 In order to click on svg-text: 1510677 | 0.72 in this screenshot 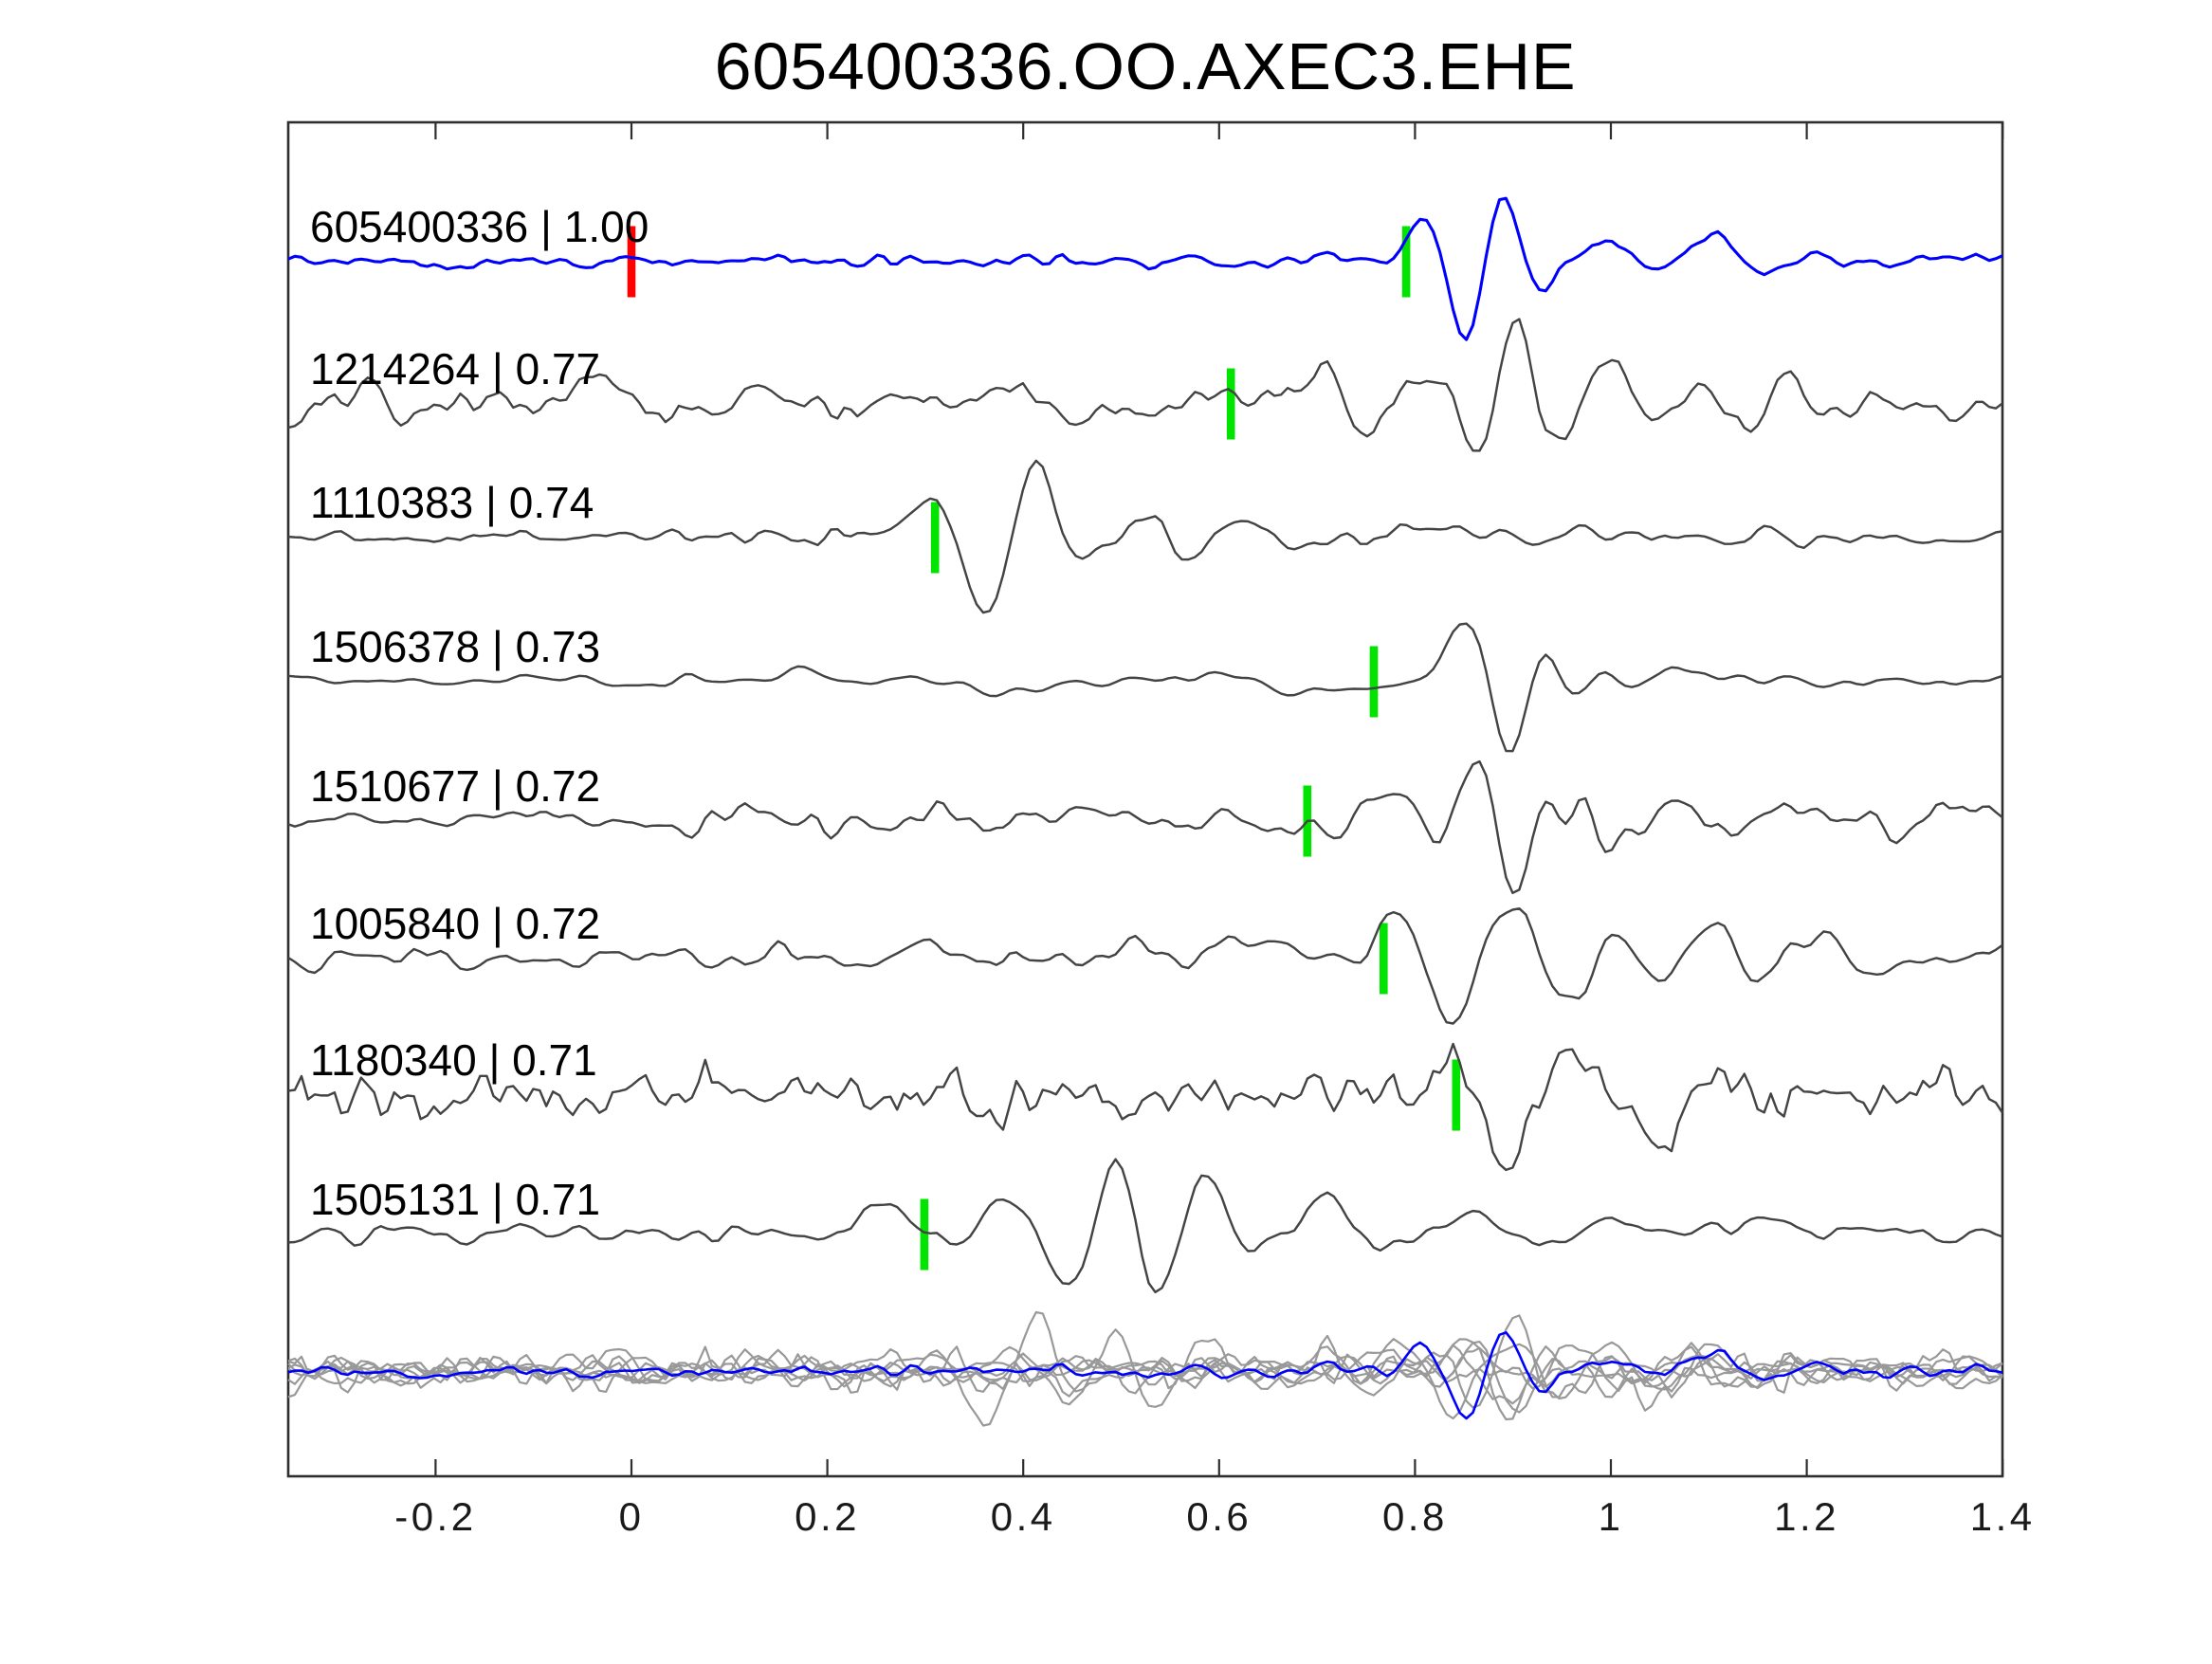, I will do `click(455, 786)`.